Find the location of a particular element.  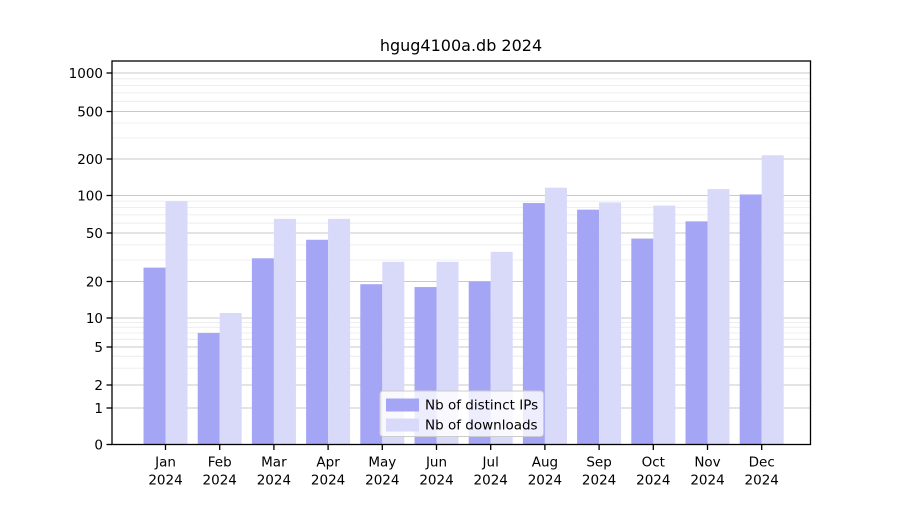

bar-distinct-ips-mar is located at coordinates (262, 351).